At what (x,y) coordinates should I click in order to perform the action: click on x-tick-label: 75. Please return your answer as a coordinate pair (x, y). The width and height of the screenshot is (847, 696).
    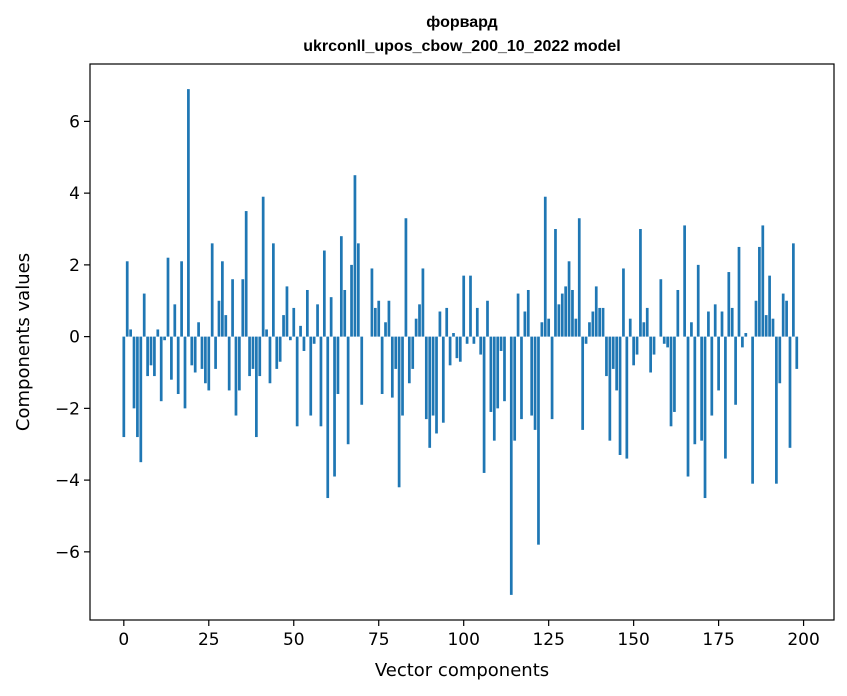
    Looking at the image, I should click on (379, 640).